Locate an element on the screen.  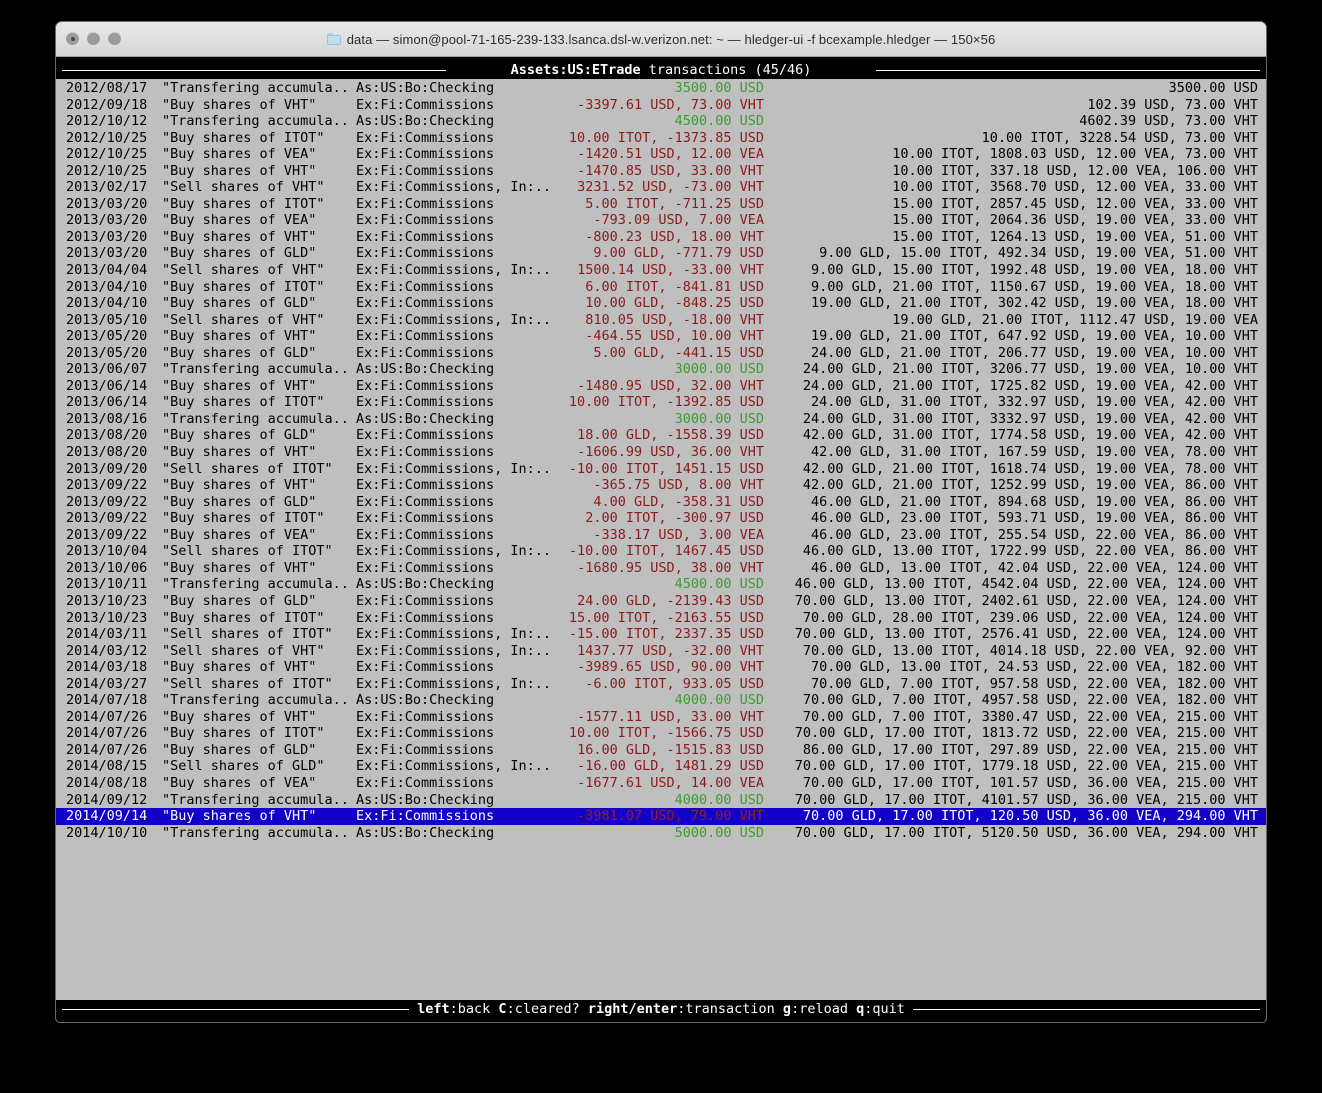
row-date: 2013/10/23 is located at coordinates (107, 617).